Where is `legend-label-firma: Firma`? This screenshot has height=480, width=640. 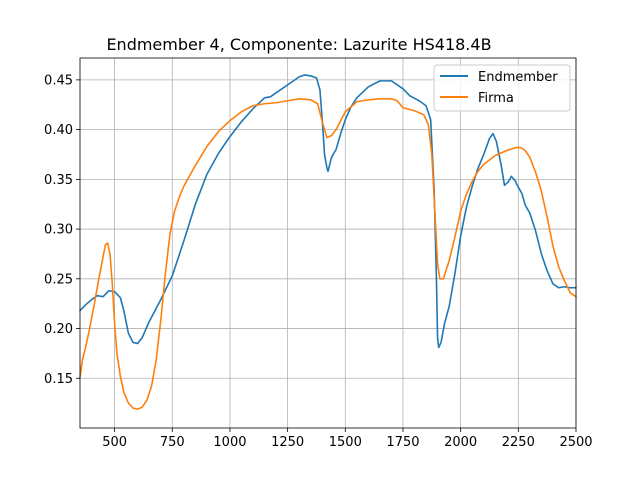
legend-label-firma: Firma is located at coordinates (496, 98).